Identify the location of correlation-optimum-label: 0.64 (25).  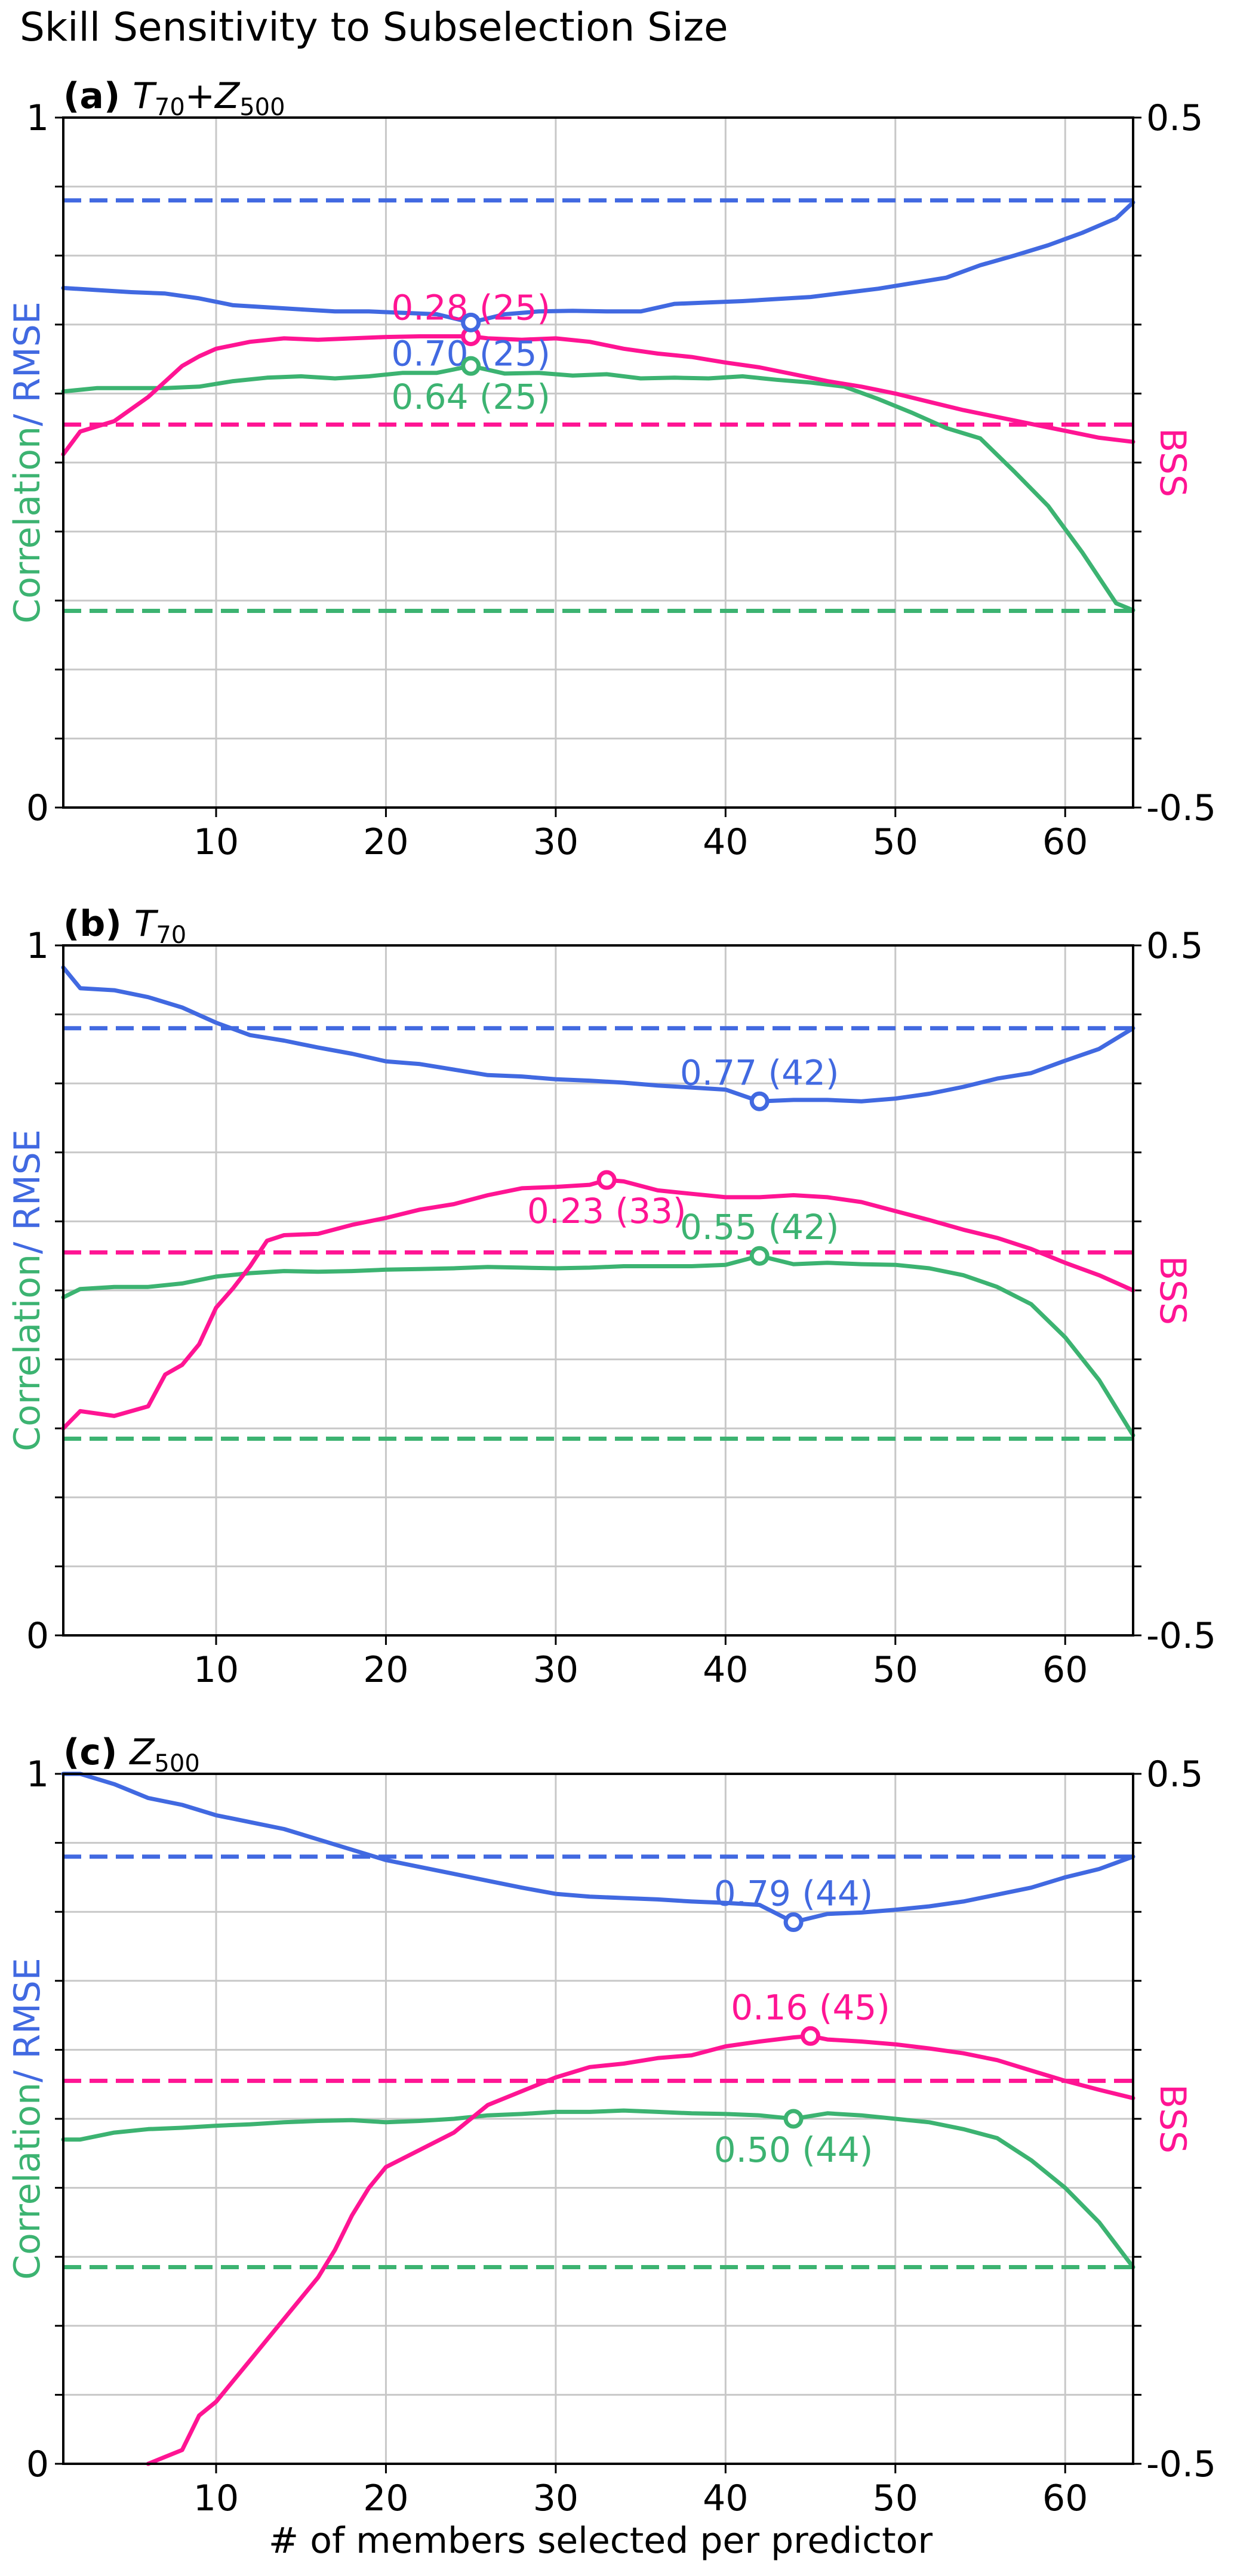
(470, 397).